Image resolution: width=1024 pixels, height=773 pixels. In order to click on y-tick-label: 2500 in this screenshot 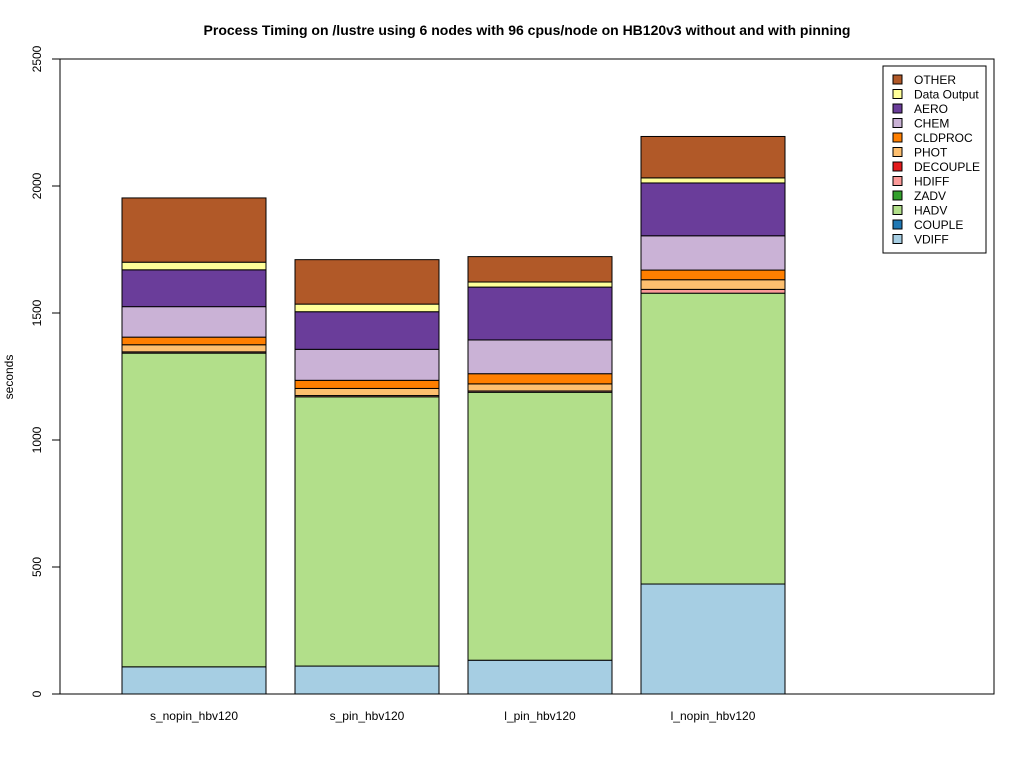, I will do `click(37, 58)`.